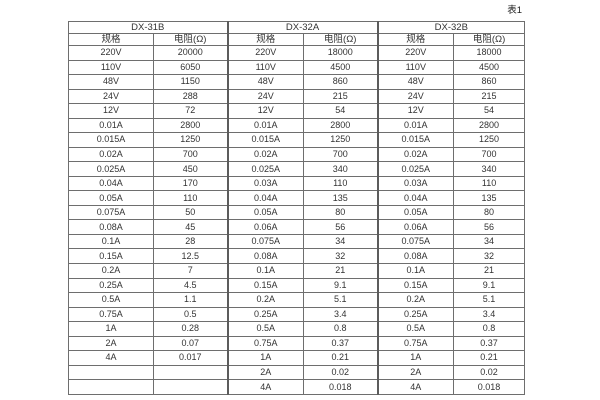 The height and width of the screenshot is (400, 600). I want to click on resistance-cell: 3.4, so click(489, 314).